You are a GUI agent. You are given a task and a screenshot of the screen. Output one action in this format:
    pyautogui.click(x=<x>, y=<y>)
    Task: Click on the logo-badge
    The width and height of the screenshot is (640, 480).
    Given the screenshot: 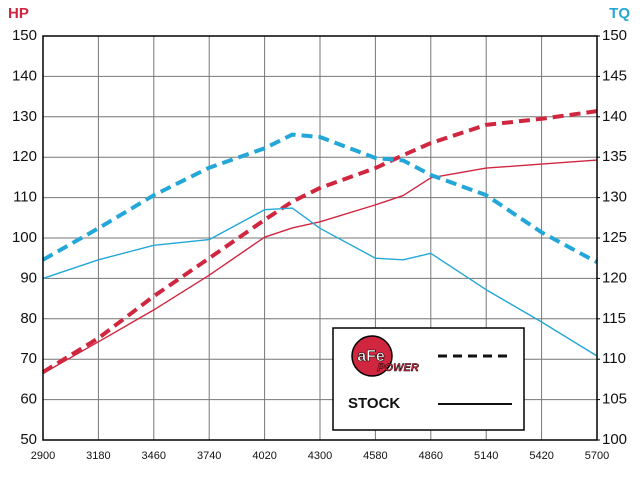 What is the action you would take?
    pyautogui.click(x=372, y=356)
    